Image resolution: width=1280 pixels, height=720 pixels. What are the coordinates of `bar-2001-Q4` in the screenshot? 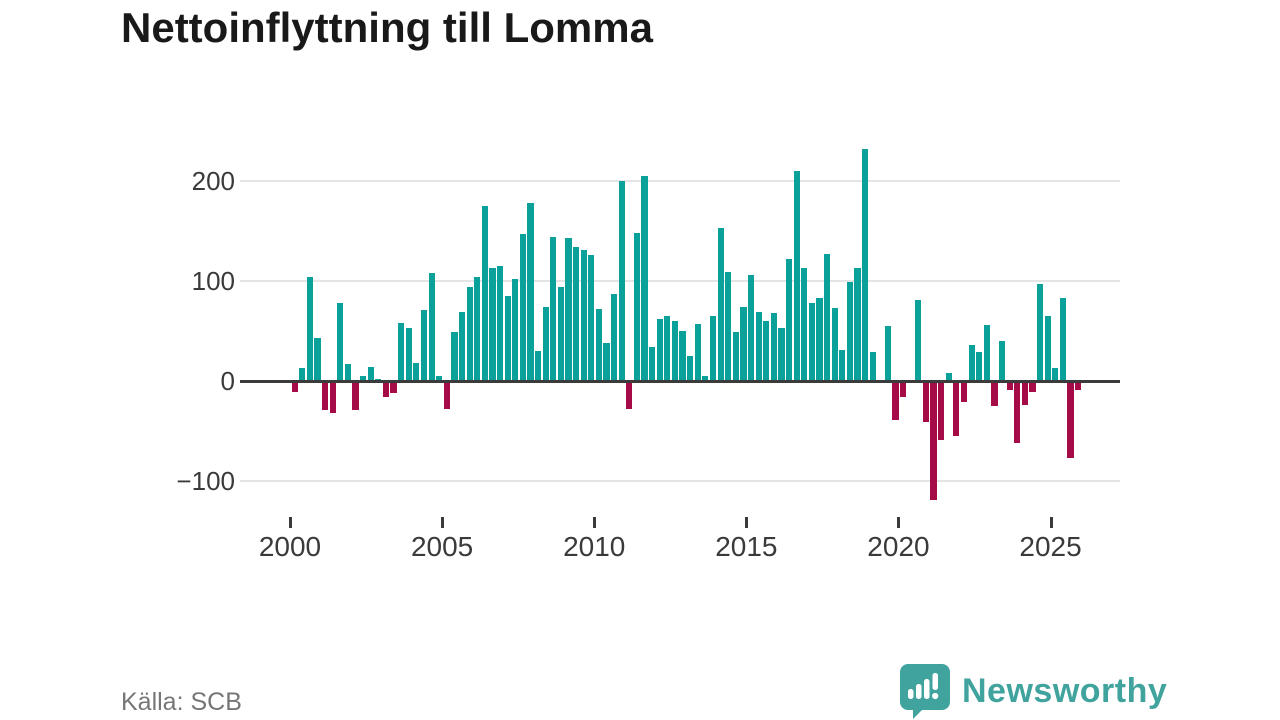 It's located at (348, 372).